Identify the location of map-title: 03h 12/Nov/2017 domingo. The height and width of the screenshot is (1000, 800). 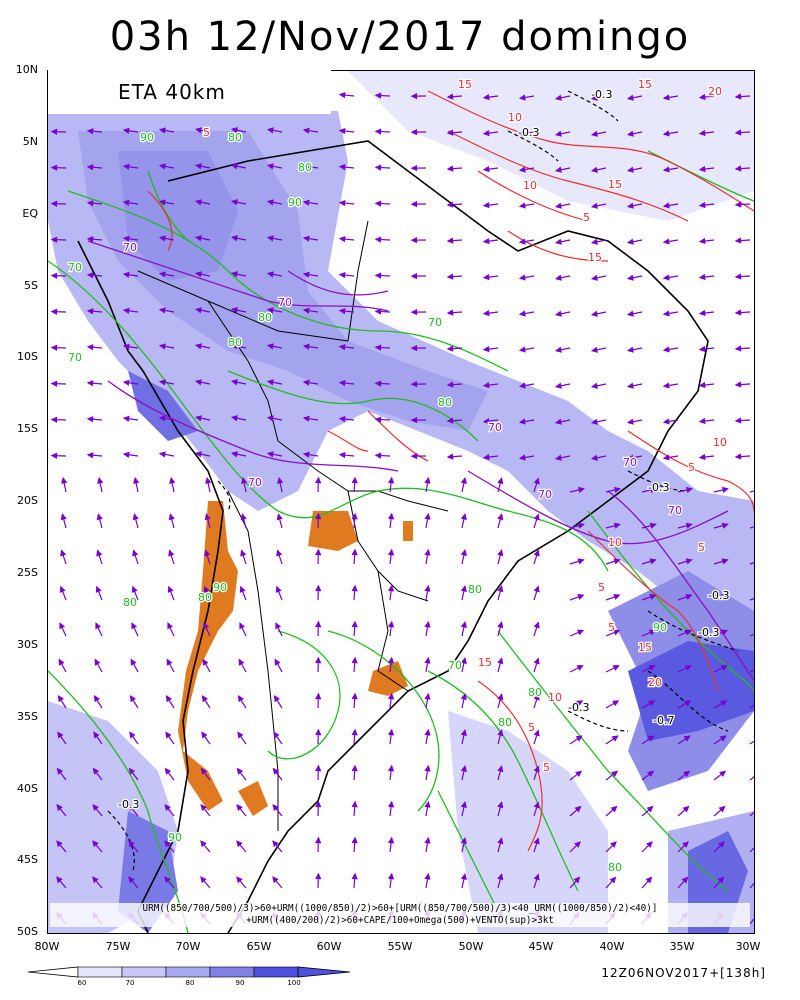
(400, 37).